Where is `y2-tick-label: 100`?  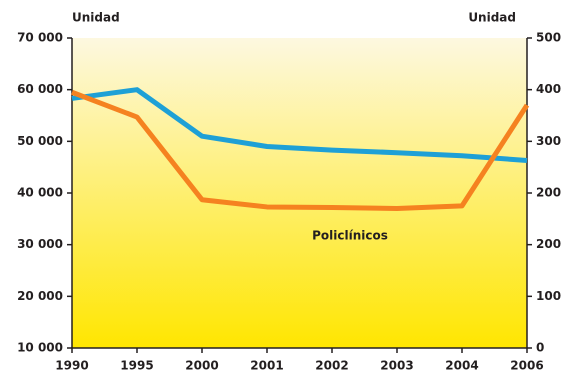
y2-tick-label: 100 is located at coordinates (548, 296).